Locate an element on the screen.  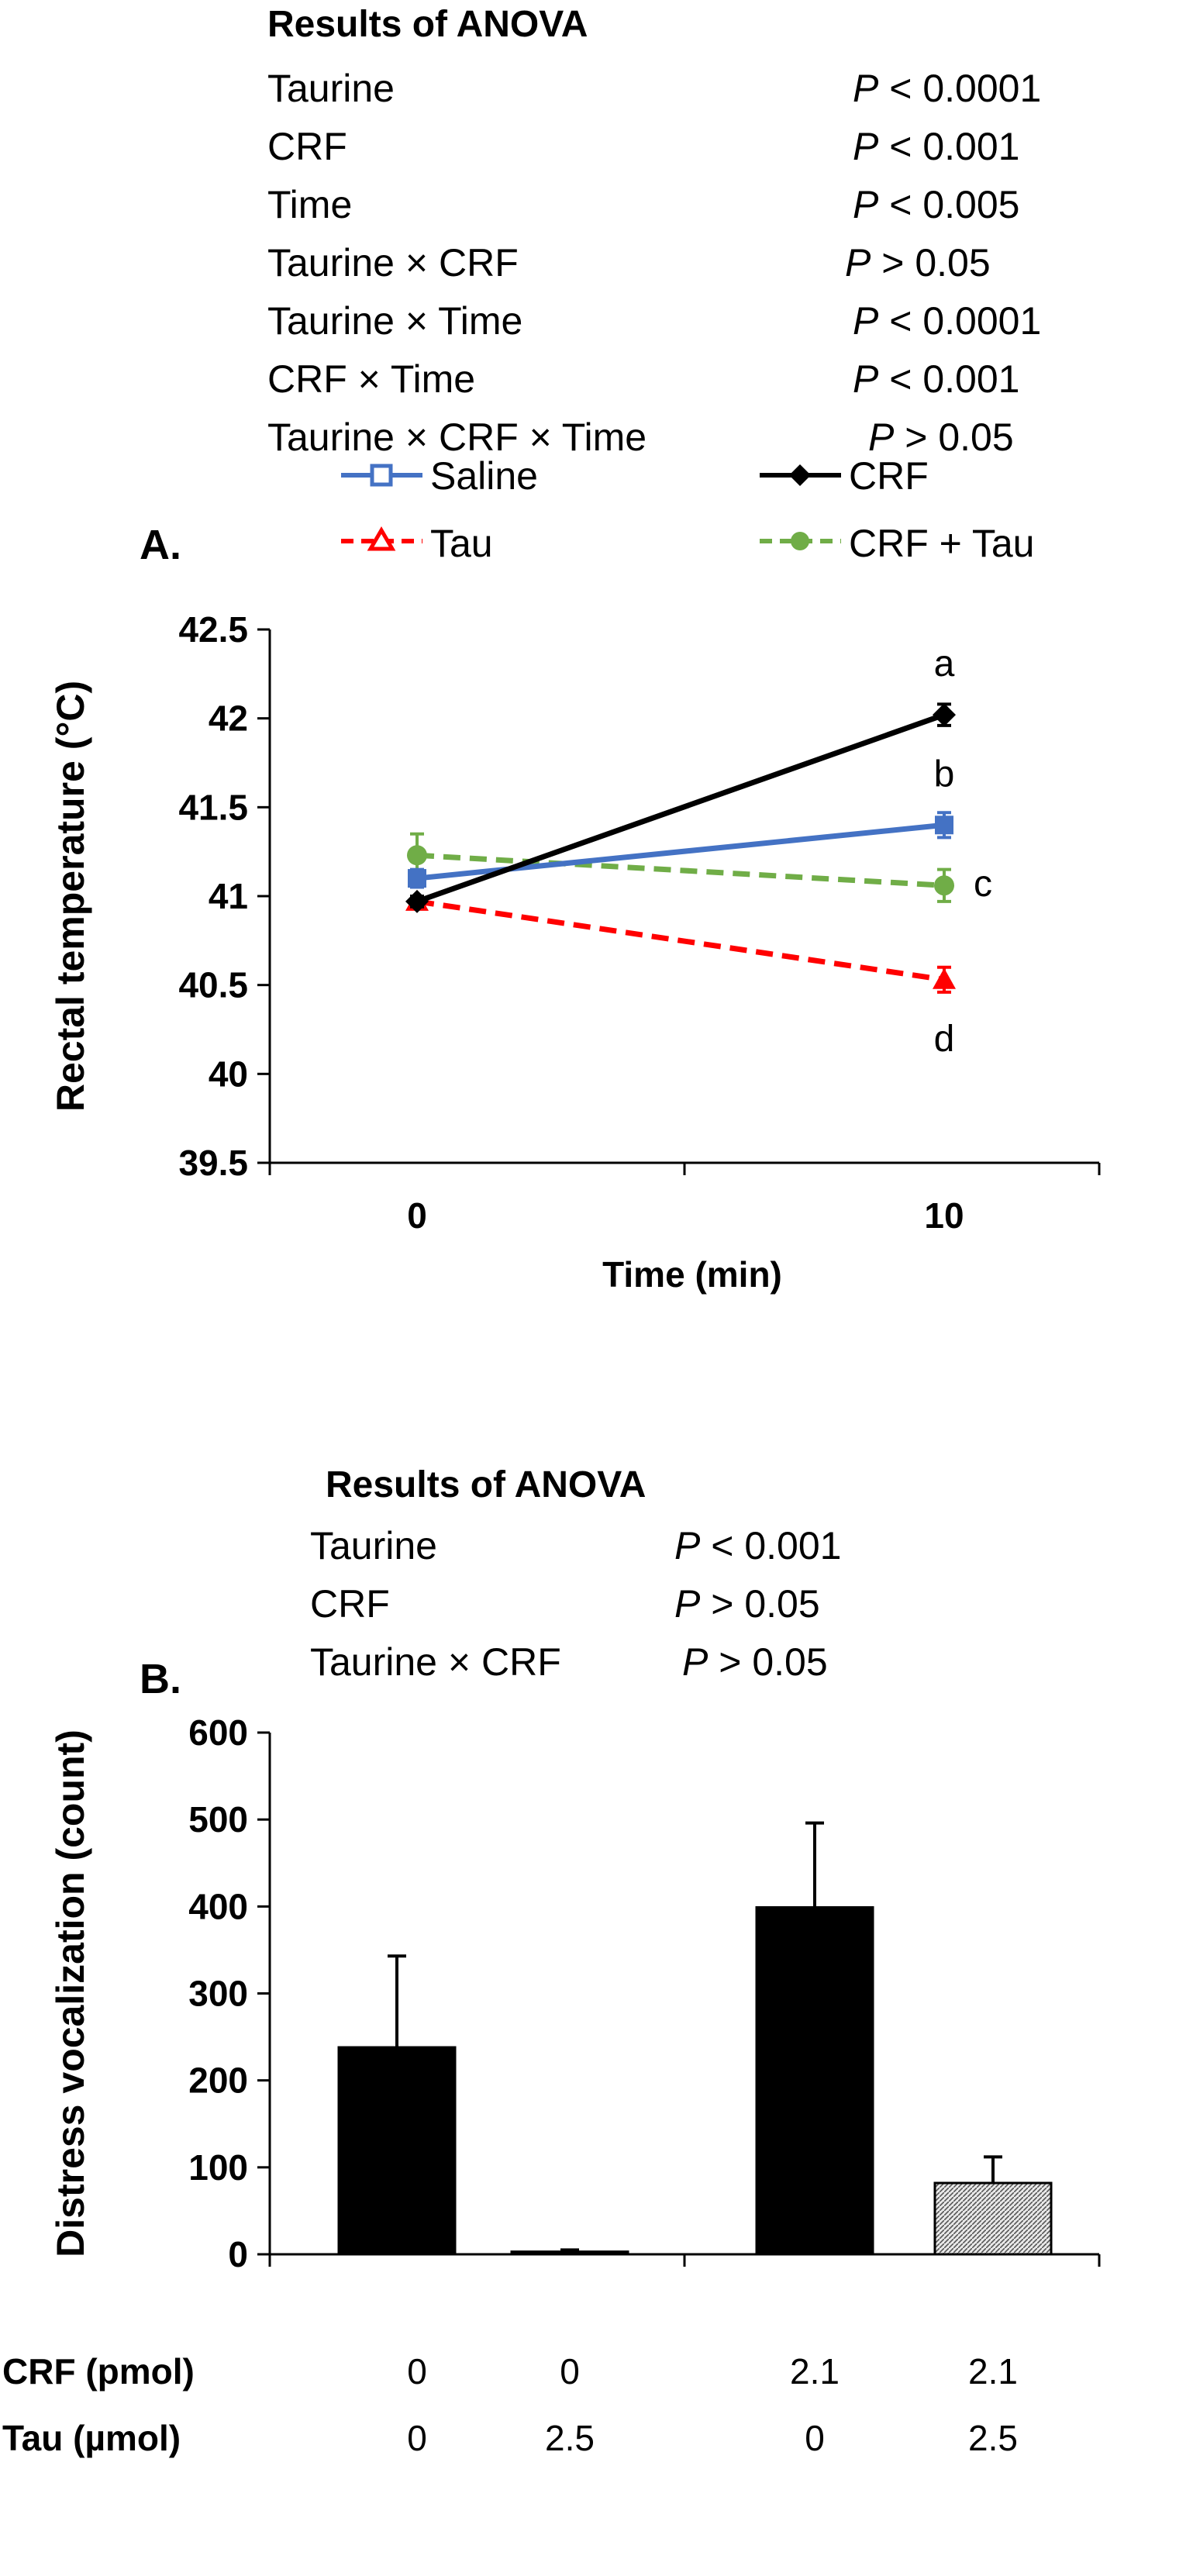
series-crf is located at coordinates (681, 807).